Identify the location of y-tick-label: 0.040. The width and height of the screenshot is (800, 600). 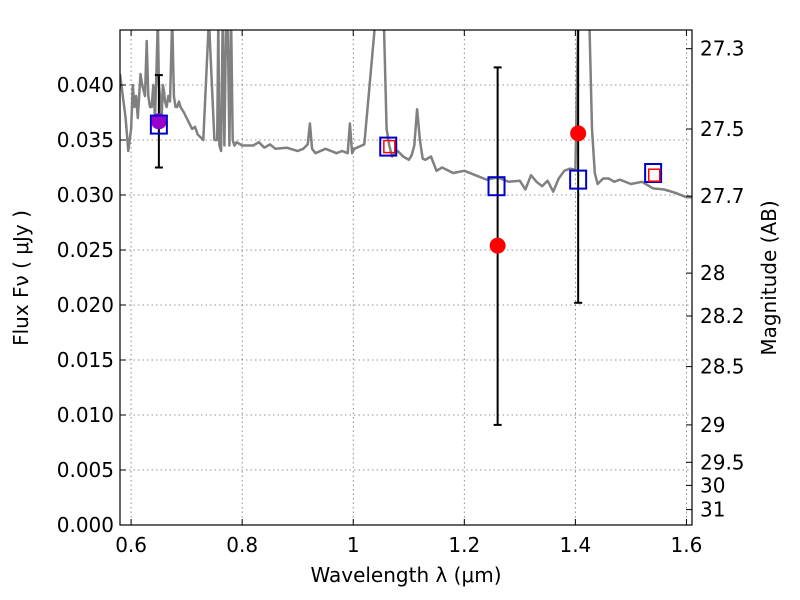
(85, 85).